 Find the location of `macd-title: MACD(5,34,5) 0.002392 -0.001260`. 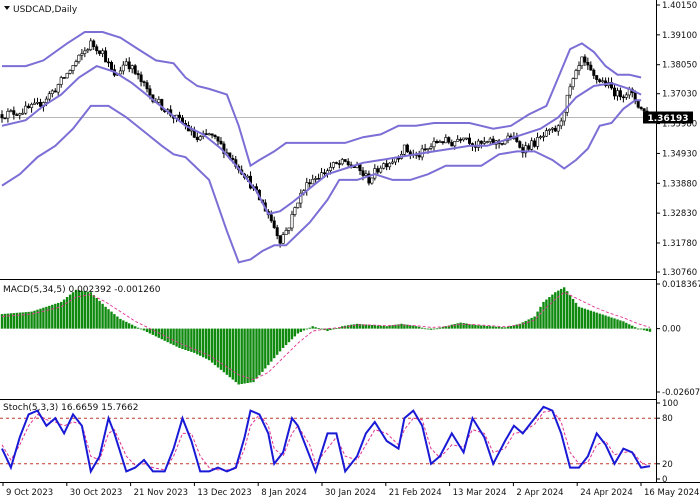

macd-title: MACD(5,34,5) 0.002392 -0.001260 is located at coordinates (82, 290).